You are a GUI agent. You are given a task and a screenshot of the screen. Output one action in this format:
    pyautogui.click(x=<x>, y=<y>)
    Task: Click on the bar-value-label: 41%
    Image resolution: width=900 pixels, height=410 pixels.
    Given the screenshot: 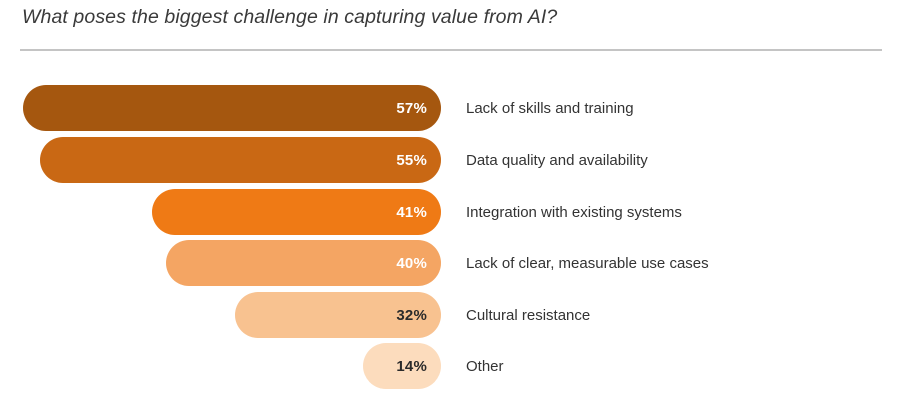 What is the action you would take?
    pyautogui.click(x=411, y=212)
    